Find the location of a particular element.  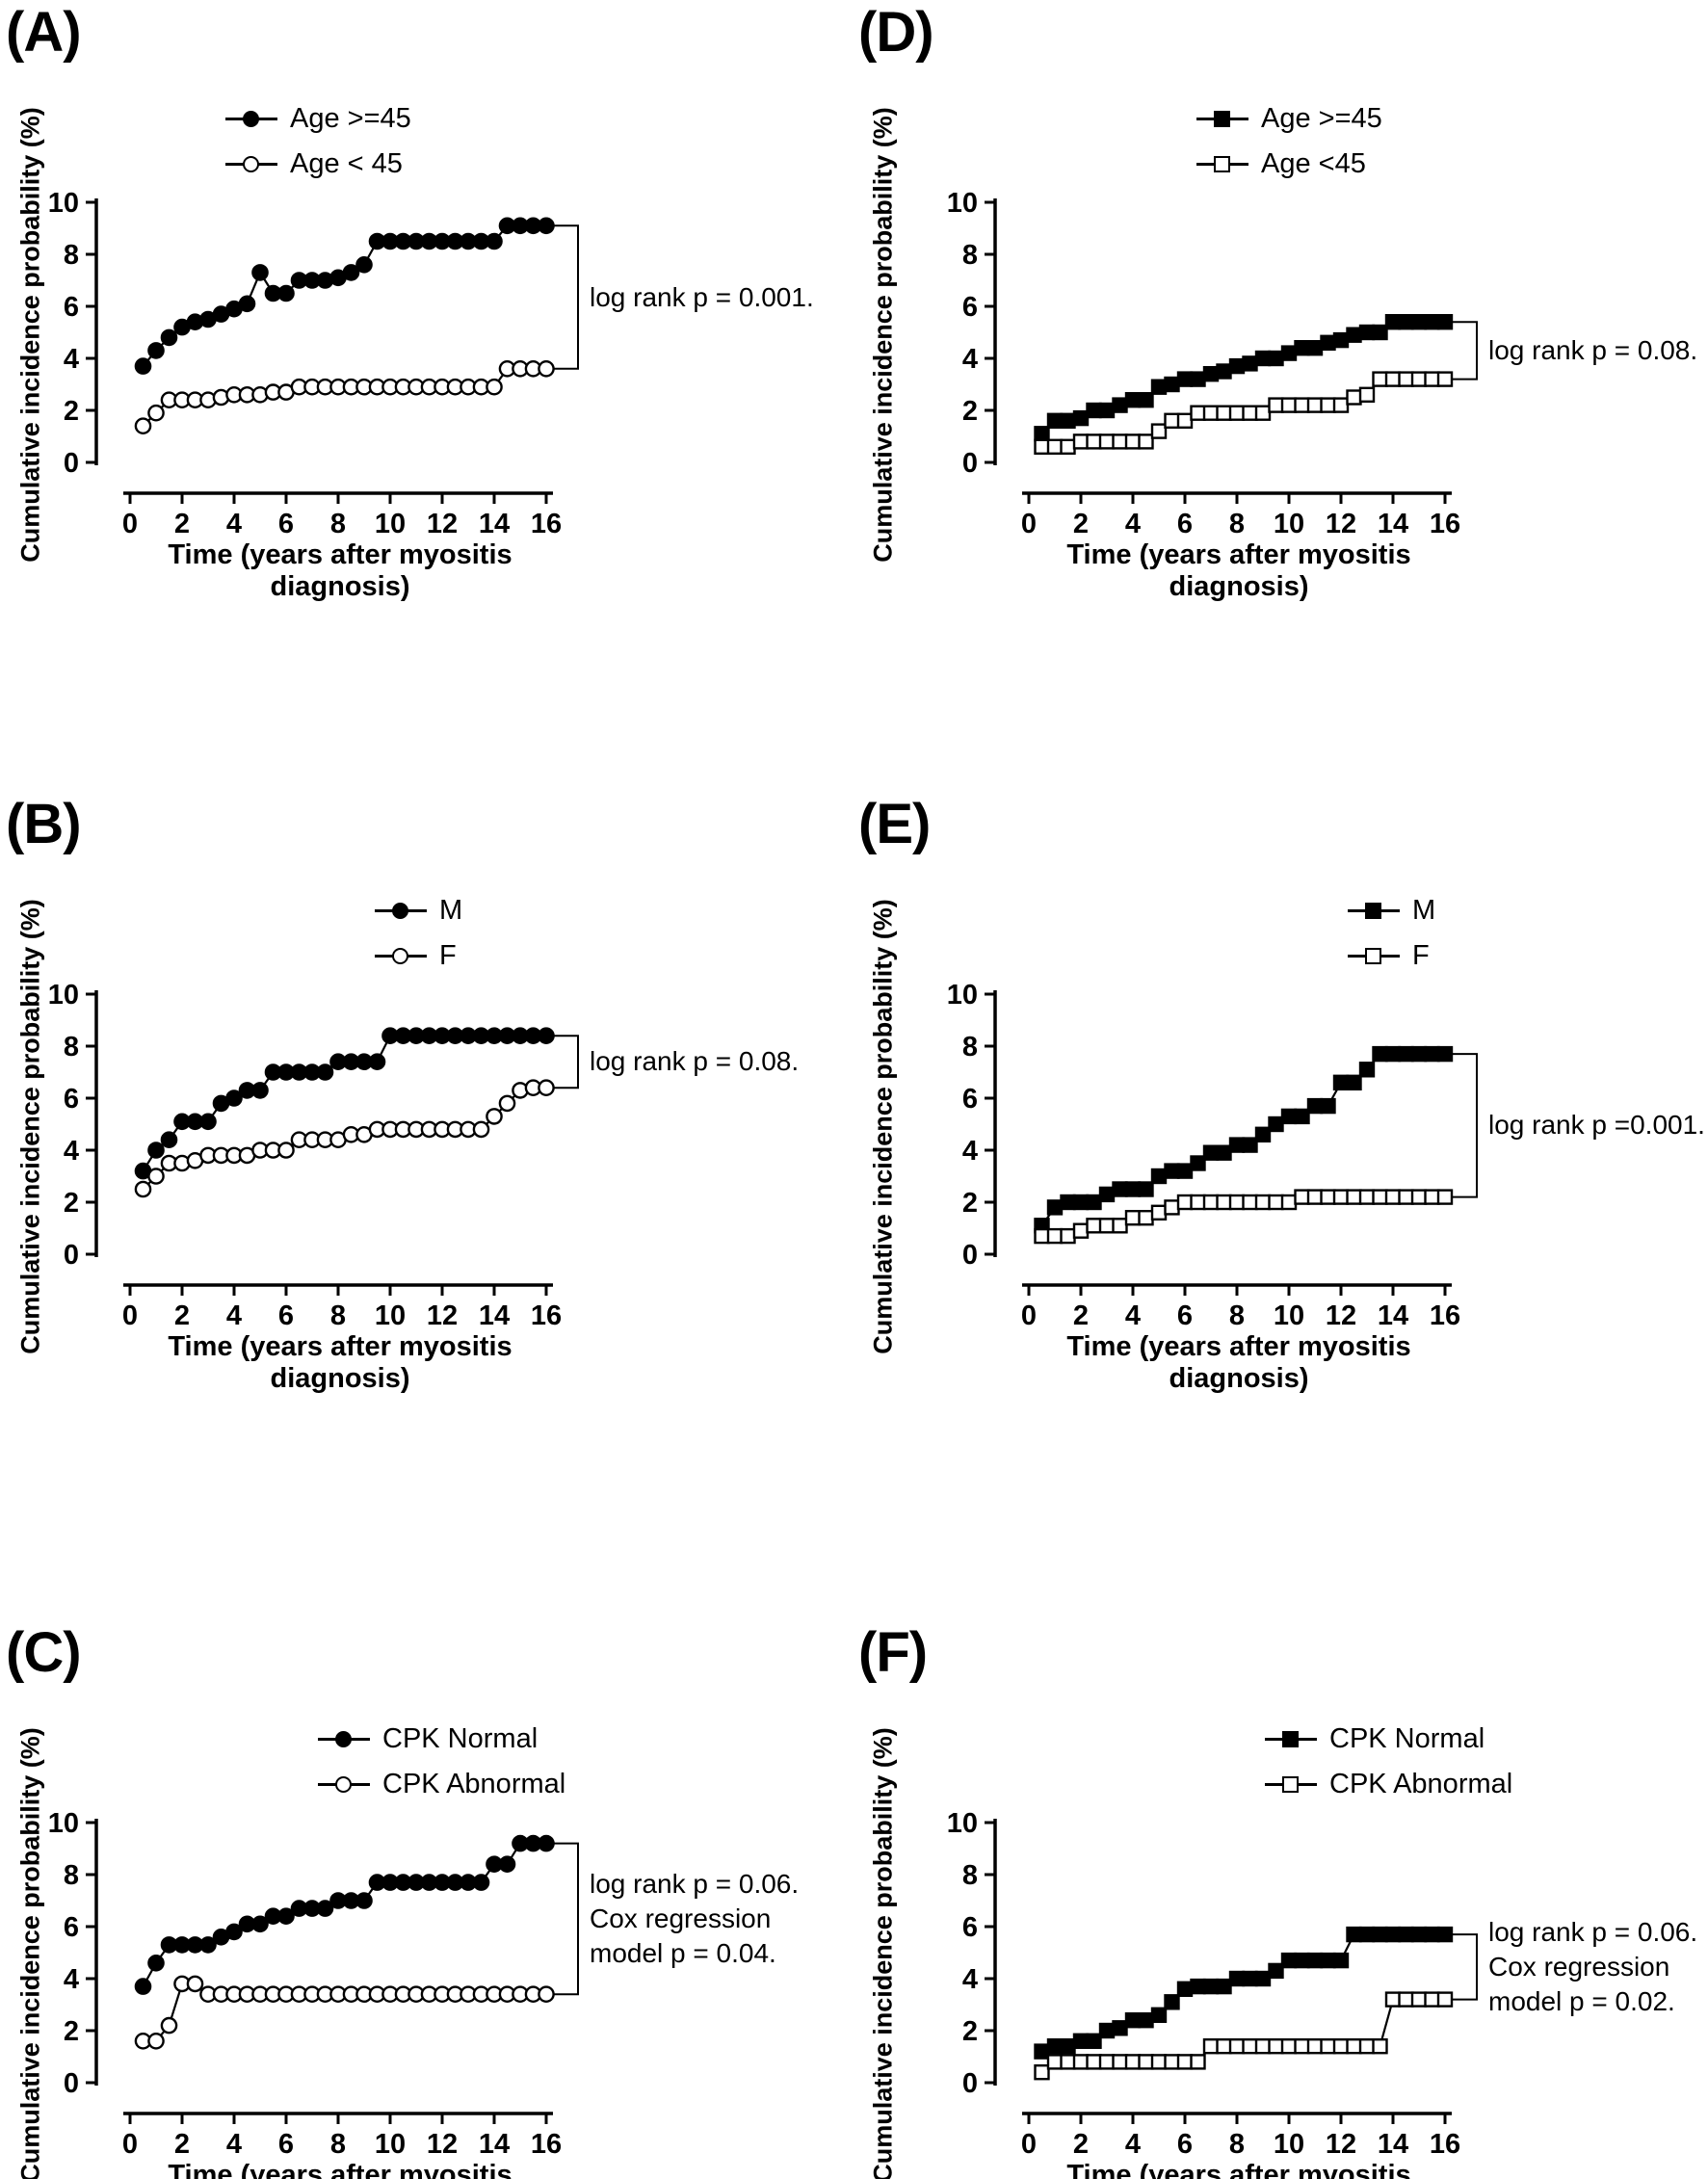

panel-letter: (E) is located at coordinates (894, 824).